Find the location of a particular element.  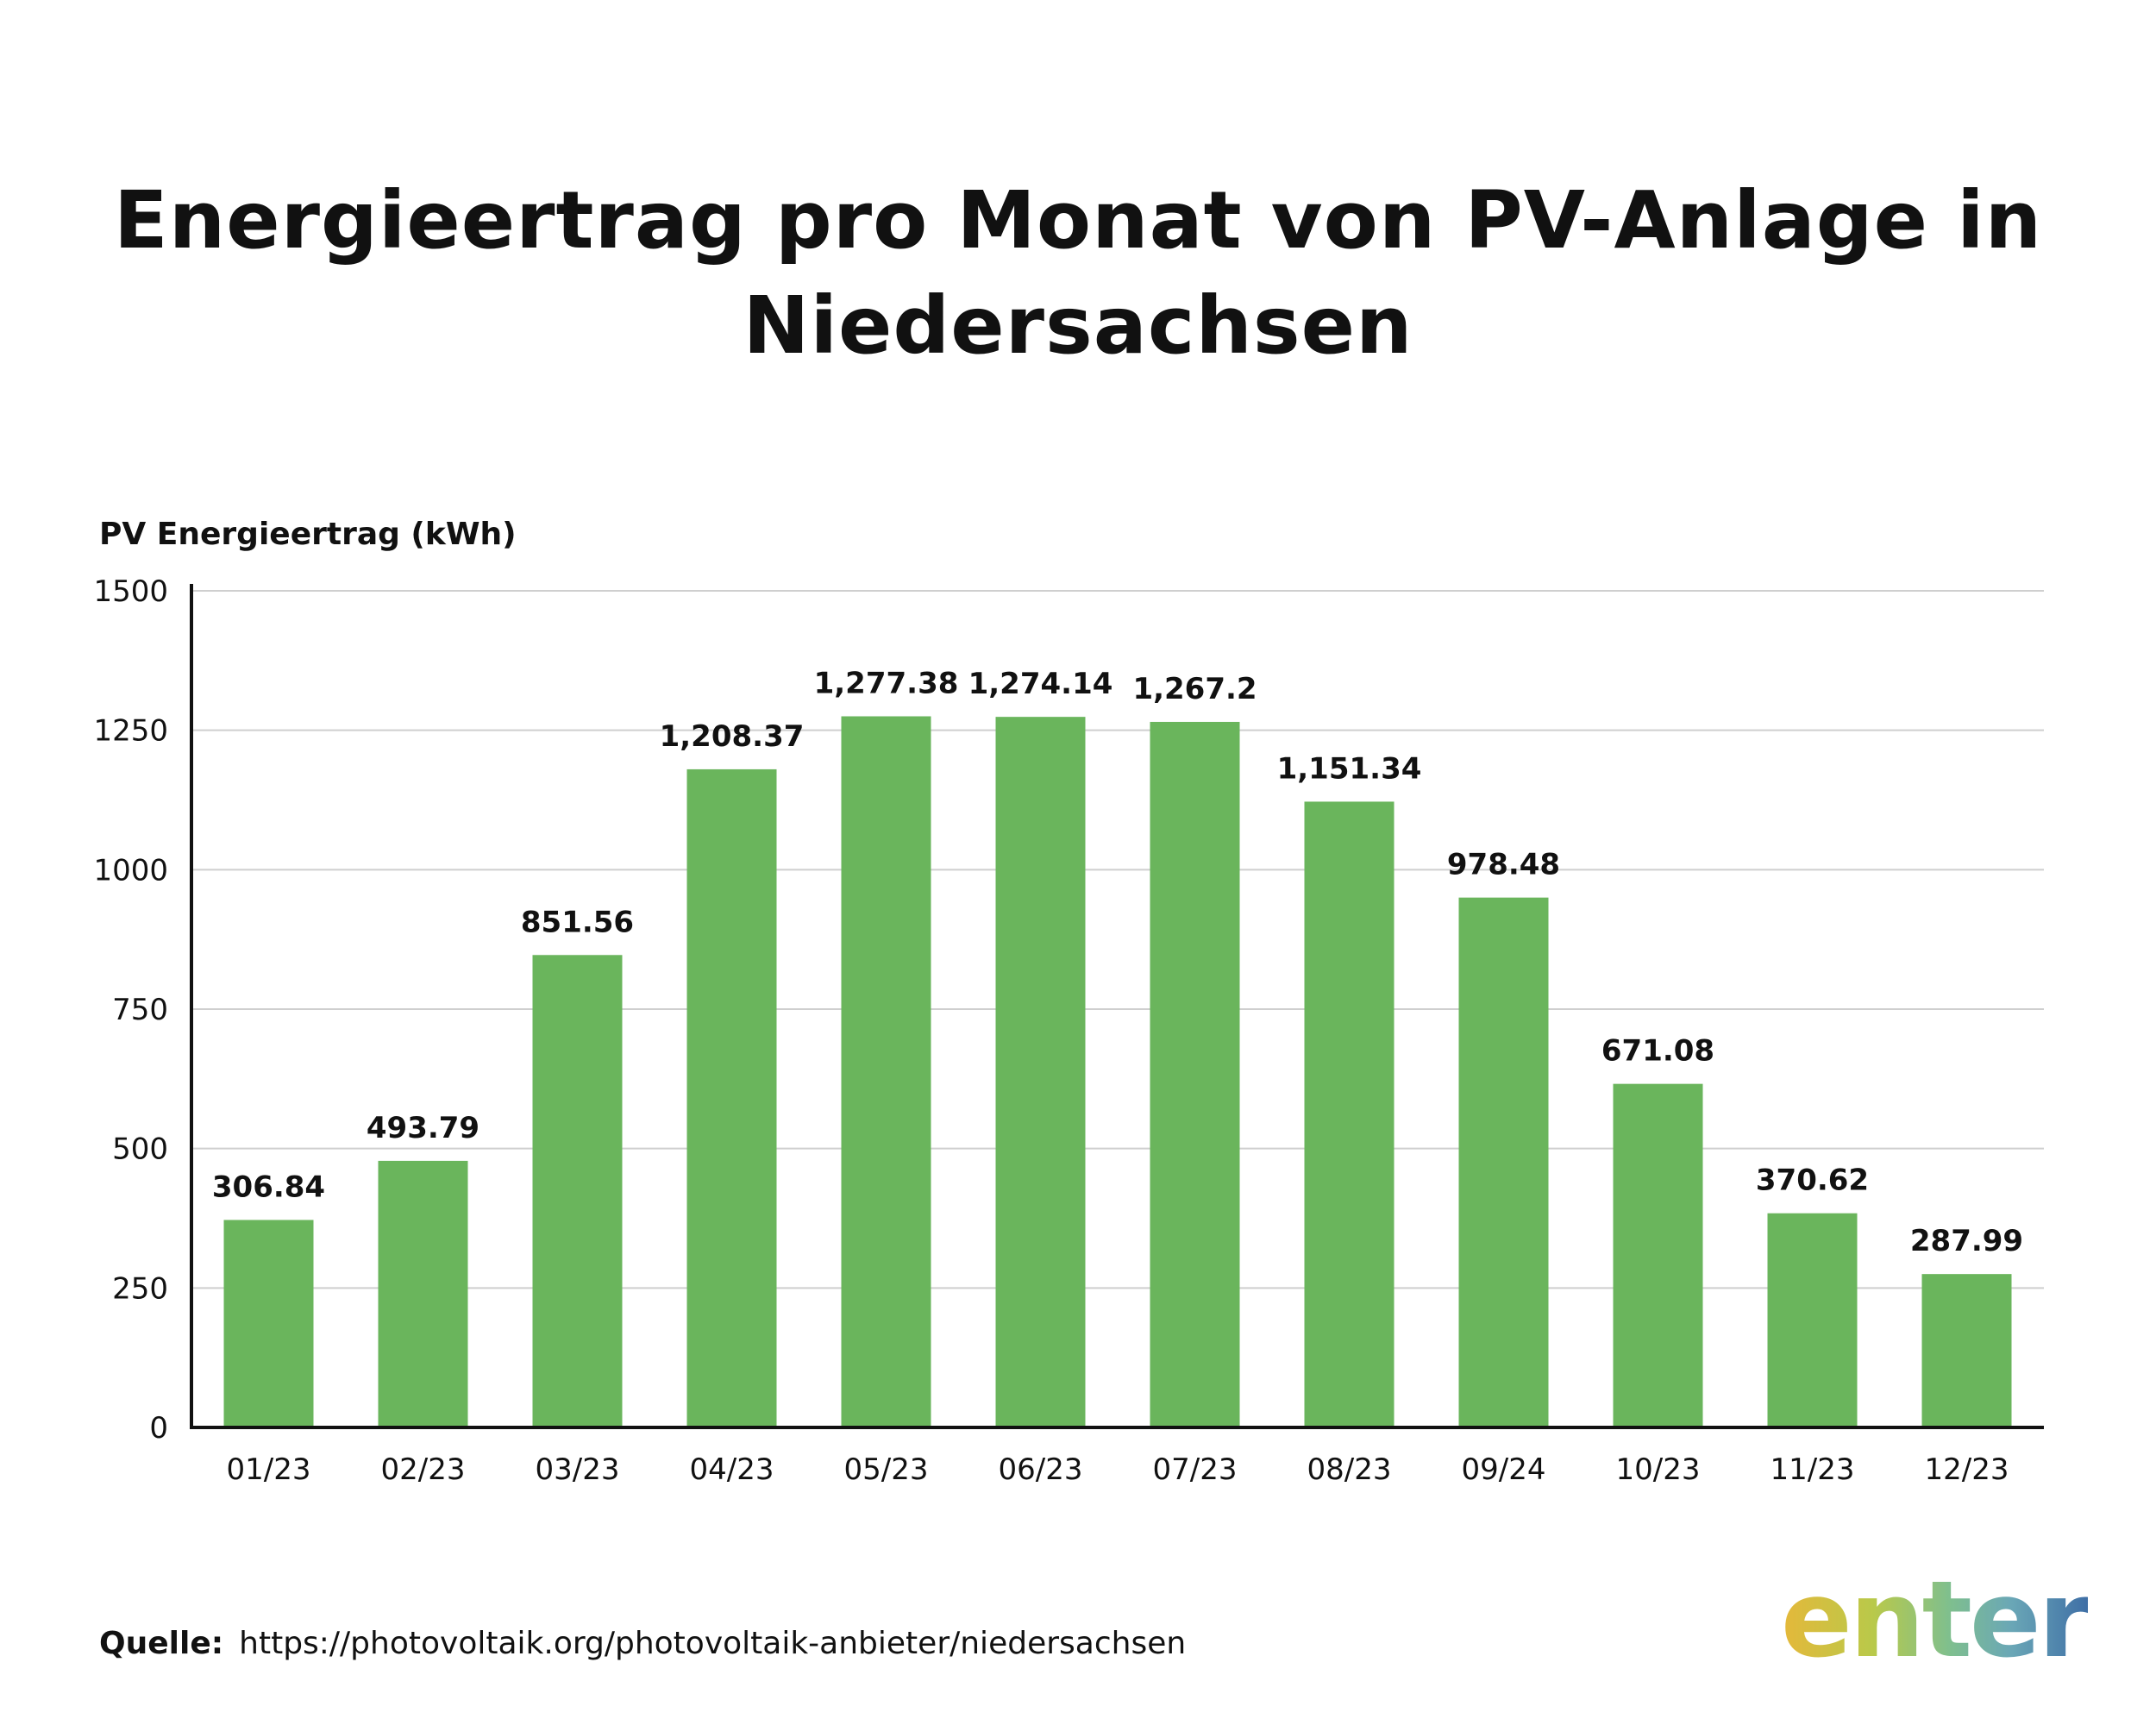

y-axis-label: PV Energieertrag (kWh) is located at coordinates (308, 534).